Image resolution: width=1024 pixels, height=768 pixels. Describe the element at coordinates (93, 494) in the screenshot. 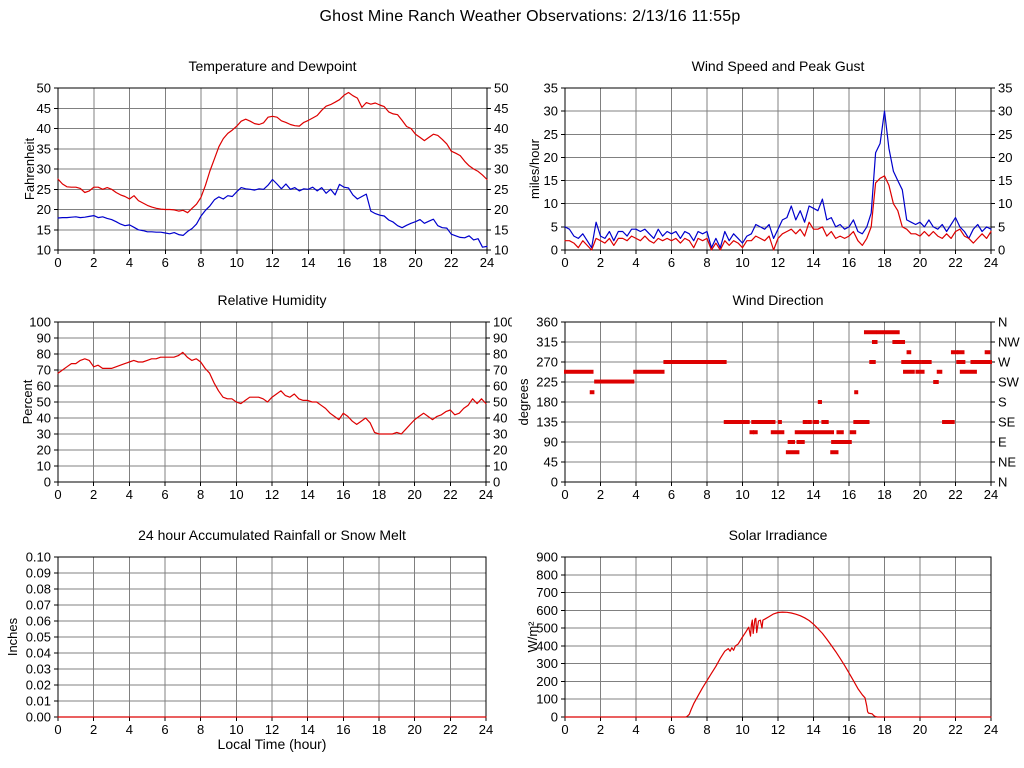

I see `humidity-xtick-label: 2` at that location.